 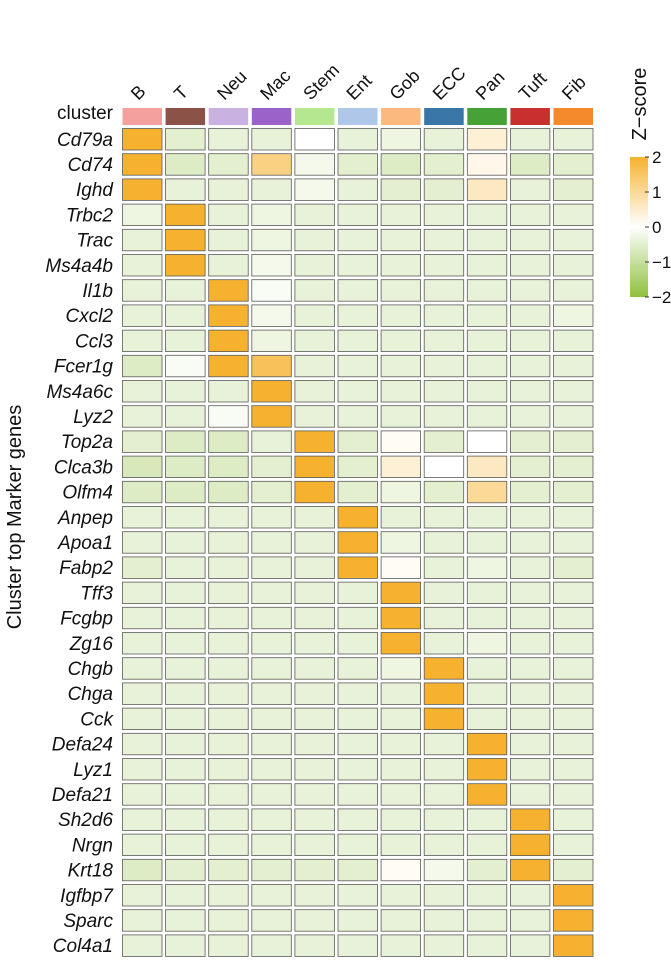 I want to click on gene-label: Ccl3, so click(x=94, y=341).